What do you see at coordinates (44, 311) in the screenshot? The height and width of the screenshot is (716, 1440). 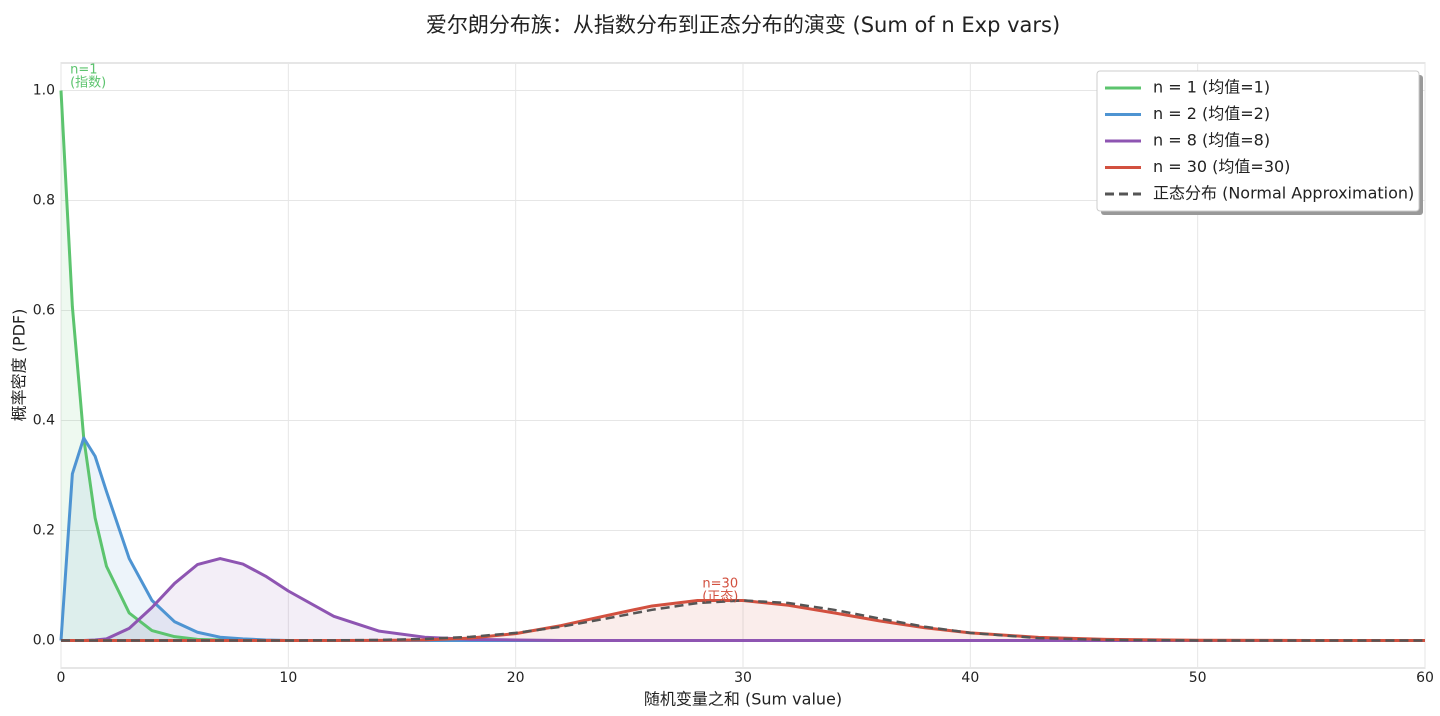 I see `y-tick-label: 0.6` at bounding box center [44, 311].